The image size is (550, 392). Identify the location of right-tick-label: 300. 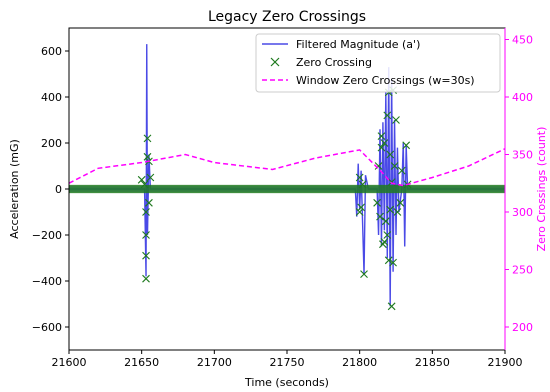
(522, 212).